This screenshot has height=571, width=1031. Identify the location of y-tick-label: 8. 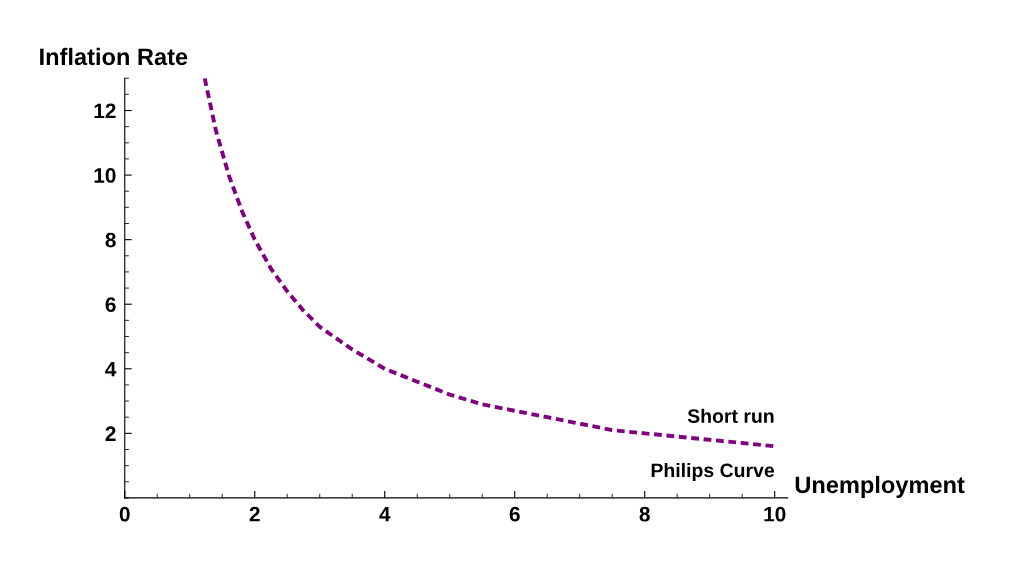
(110, 240).